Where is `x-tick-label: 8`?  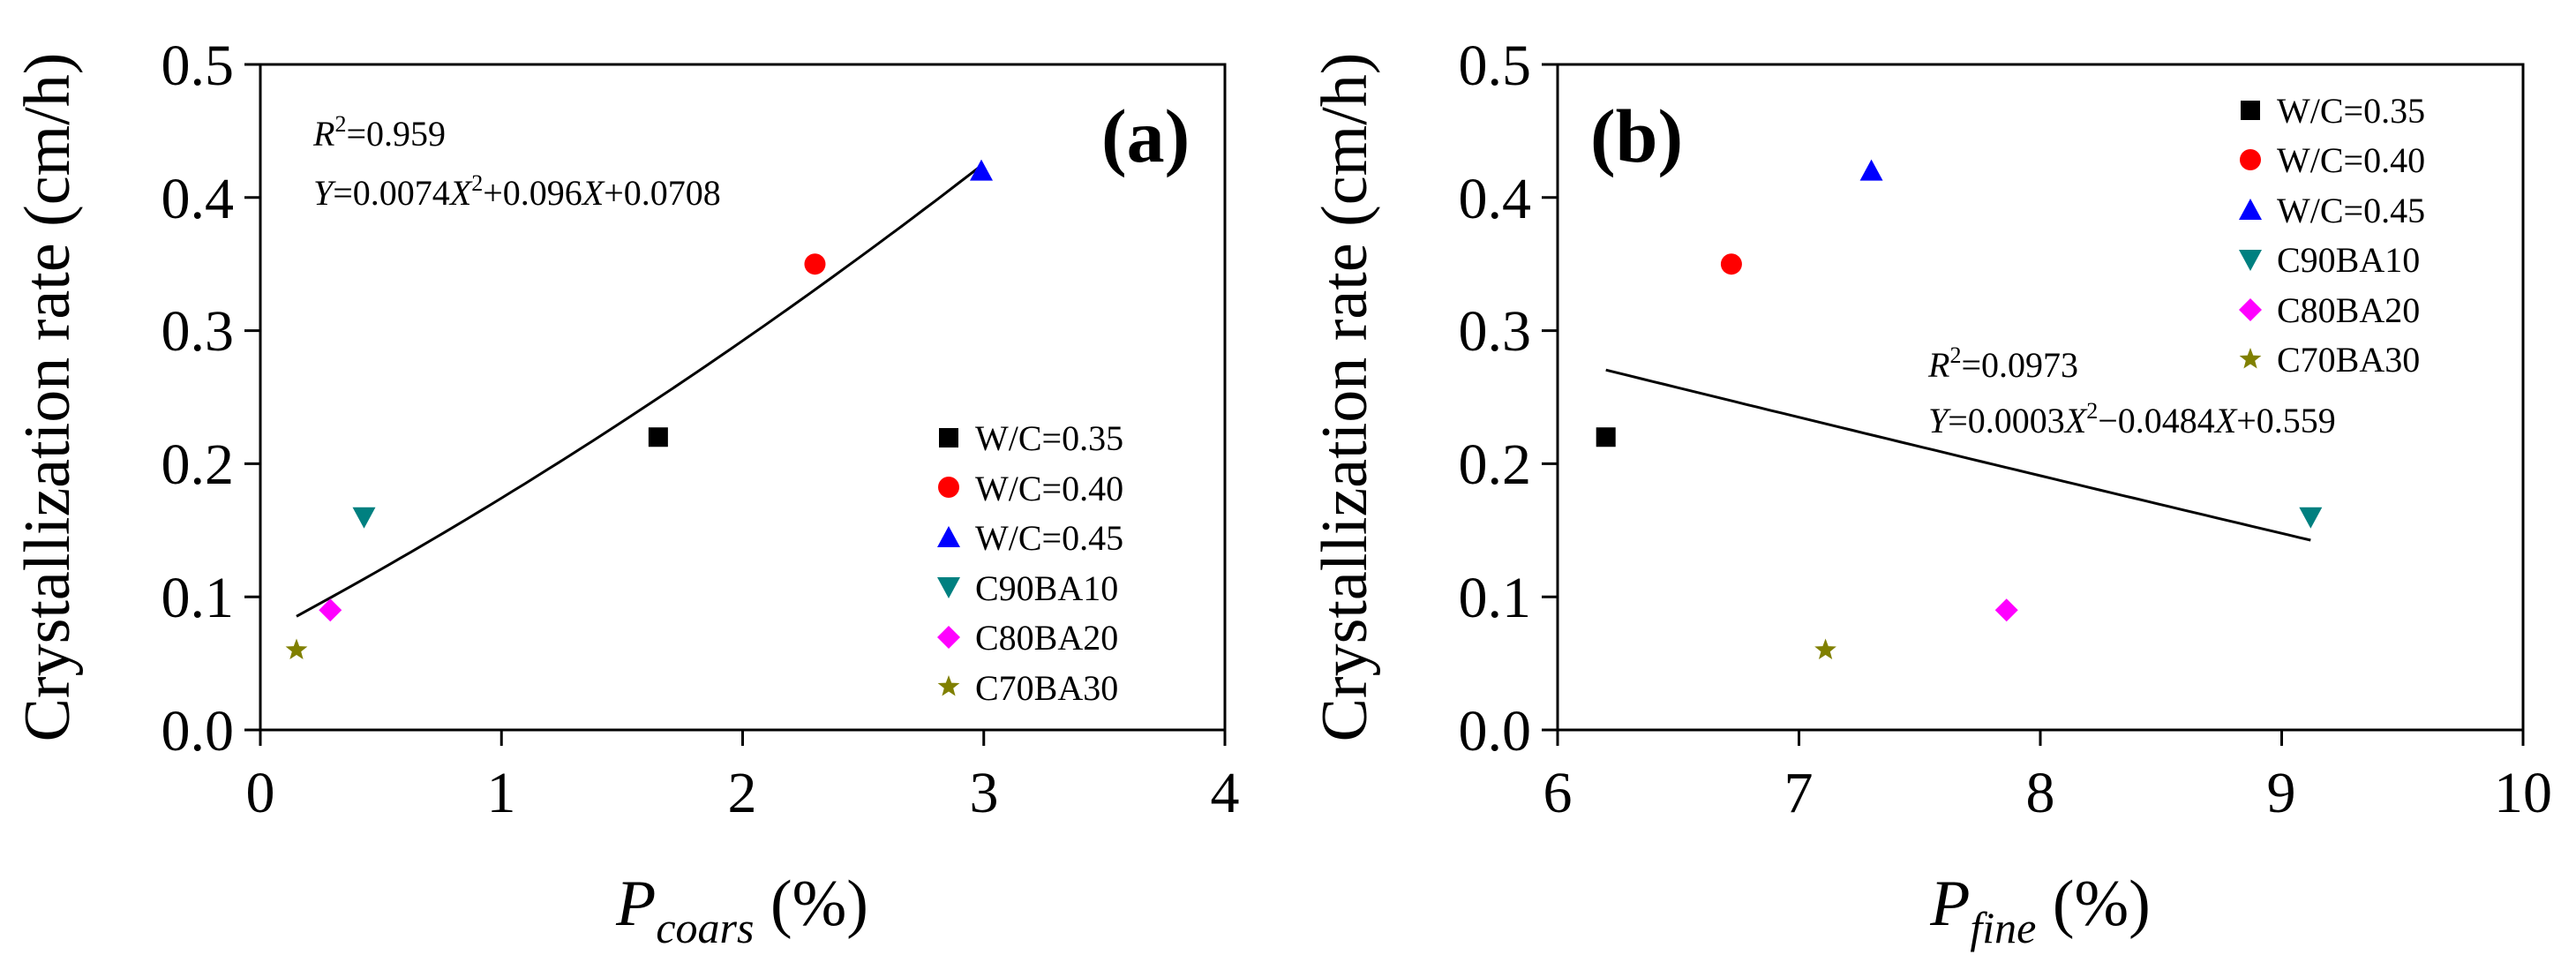 x-tick-label: 8 is located at coordinates (2040, 793).